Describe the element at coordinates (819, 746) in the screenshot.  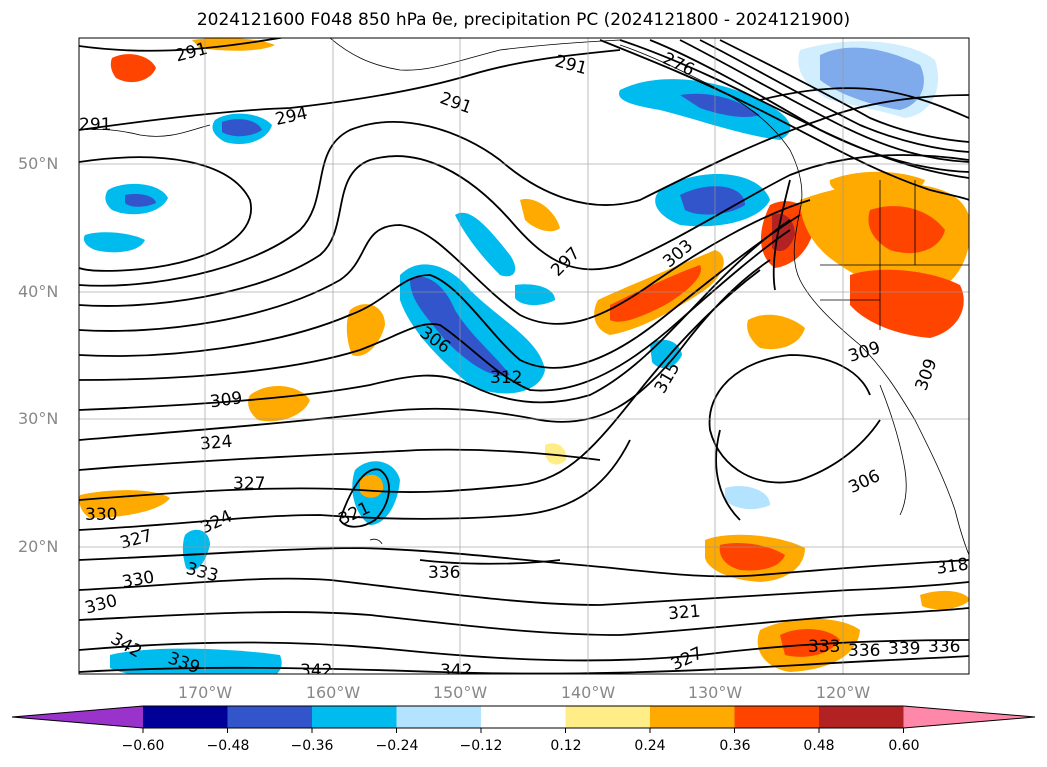
I see `colorbar-tick-label: 0.48` at that location.